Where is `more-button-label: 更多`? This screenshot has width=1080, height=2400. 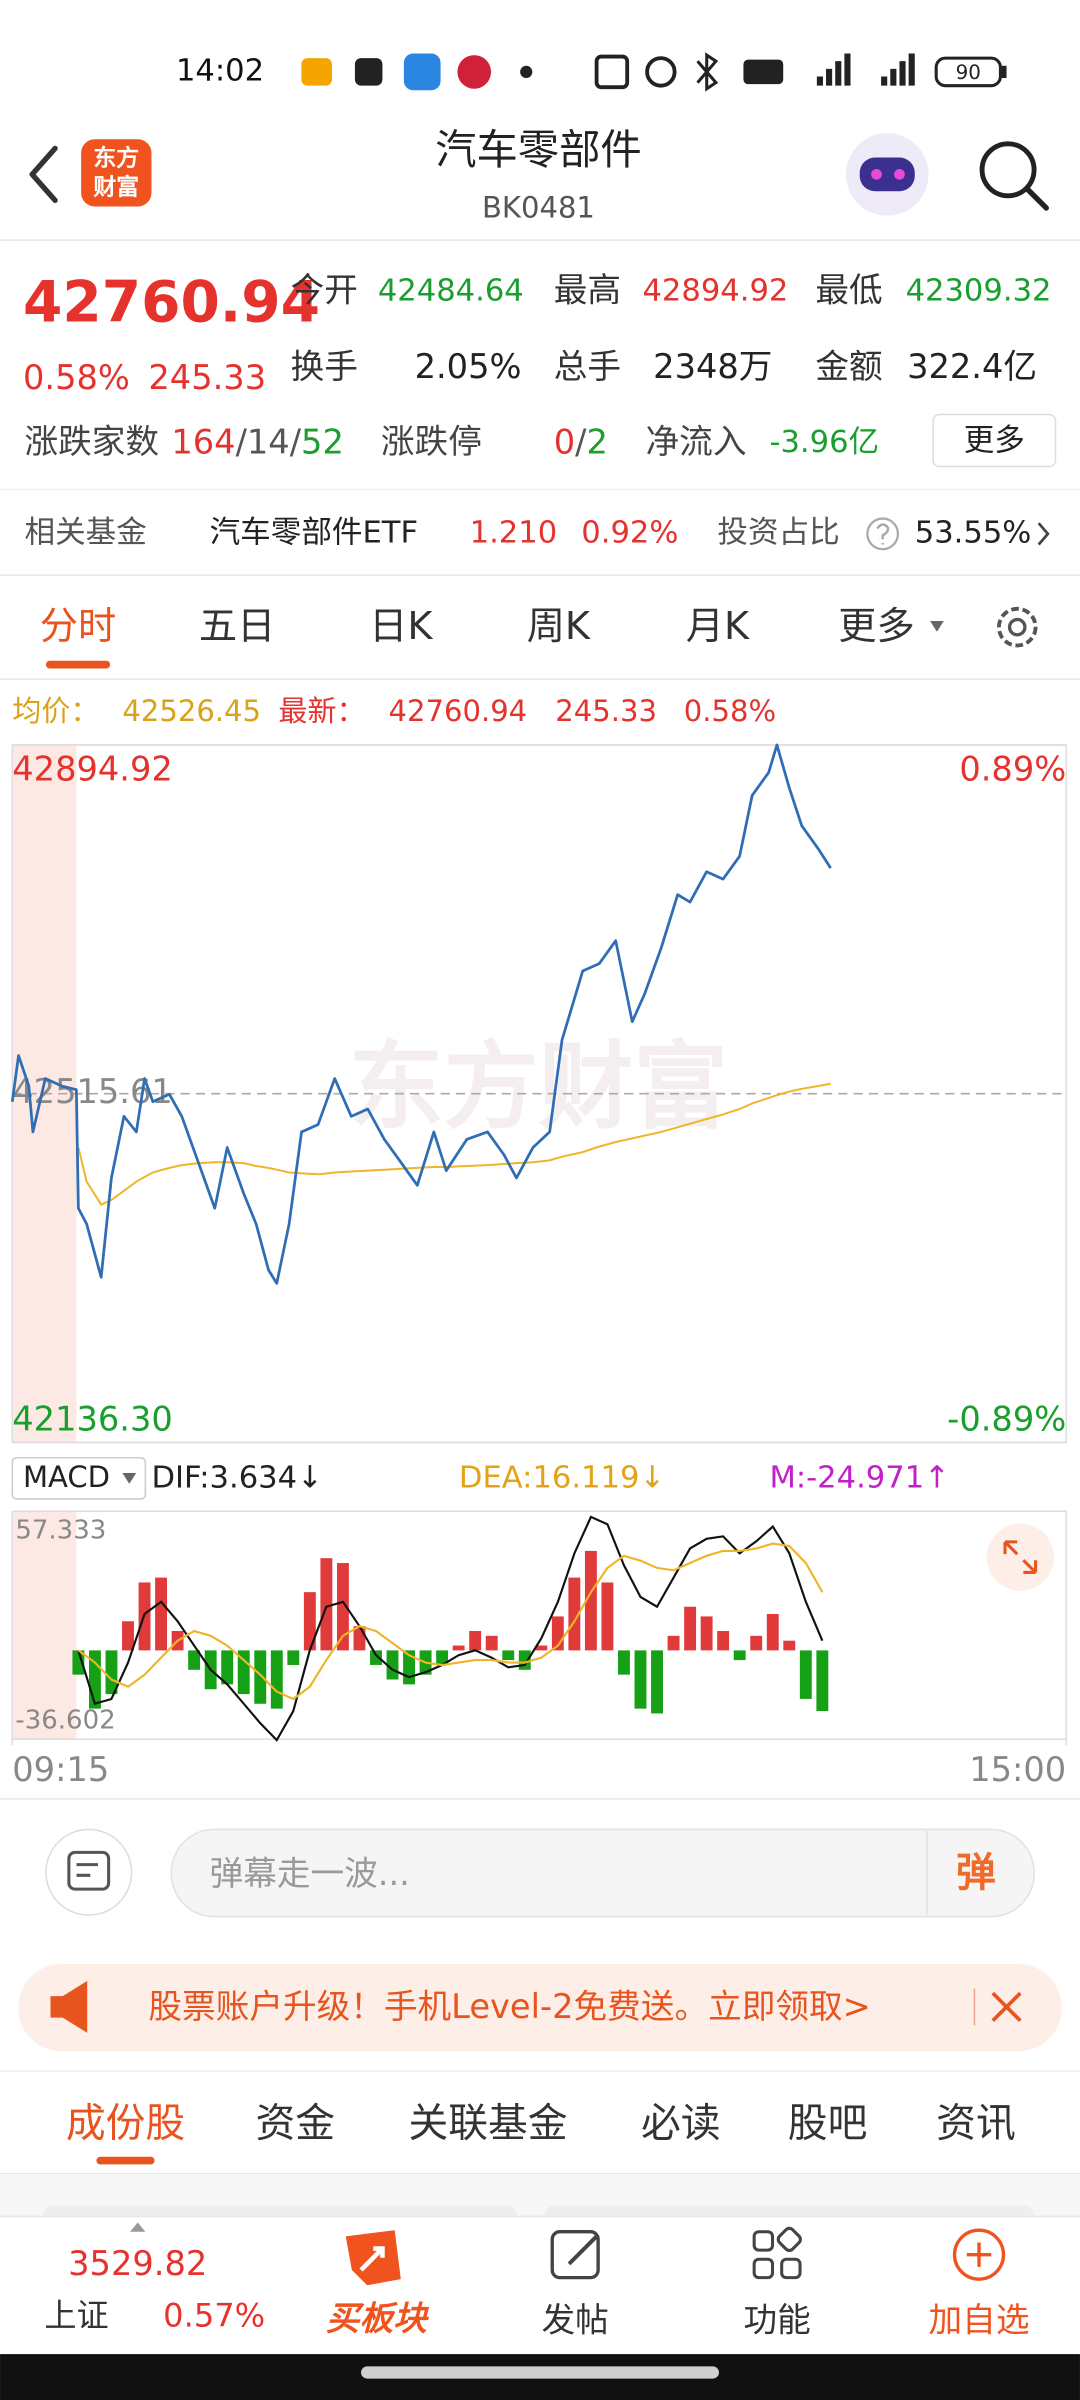 more-button-label: 更多 is located at coordinates (994, 441).